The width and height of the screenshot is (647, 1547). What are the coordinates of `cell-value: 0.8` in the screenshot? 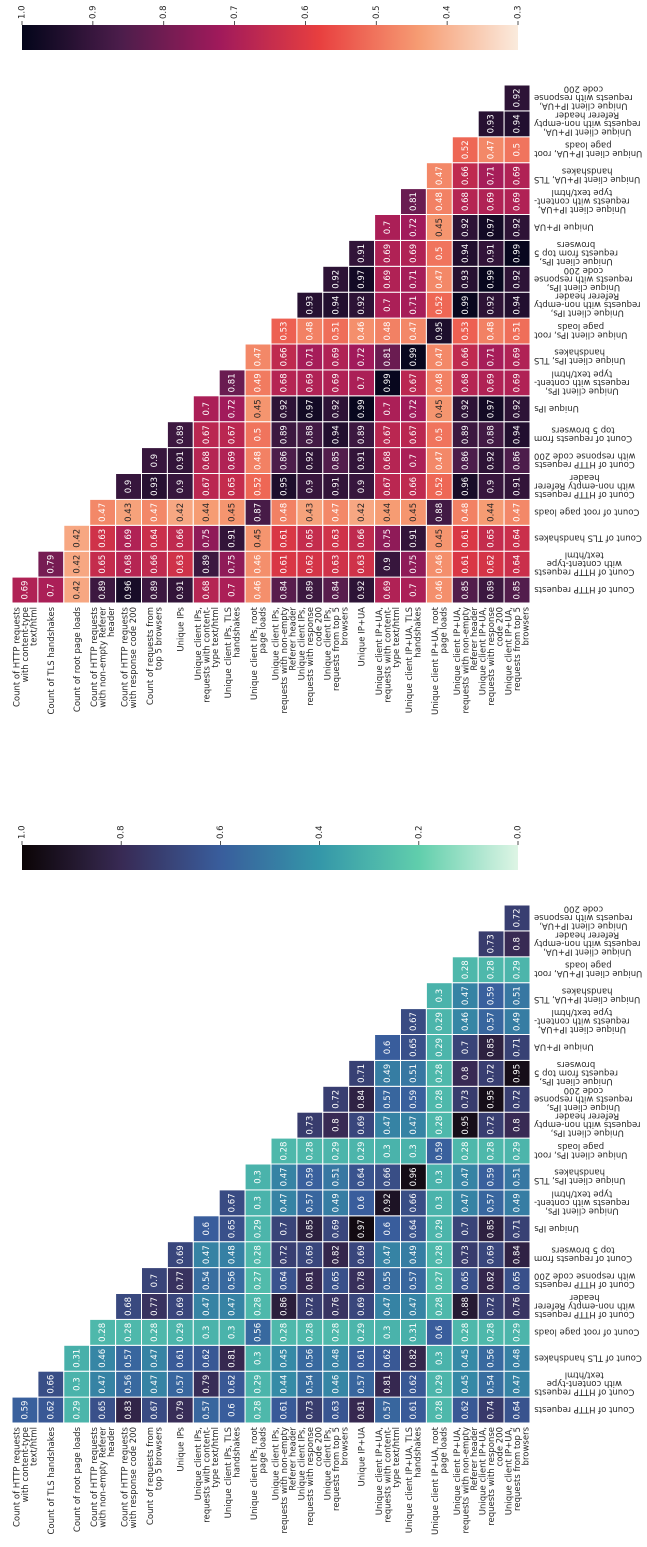 It's located at (336, 1125).